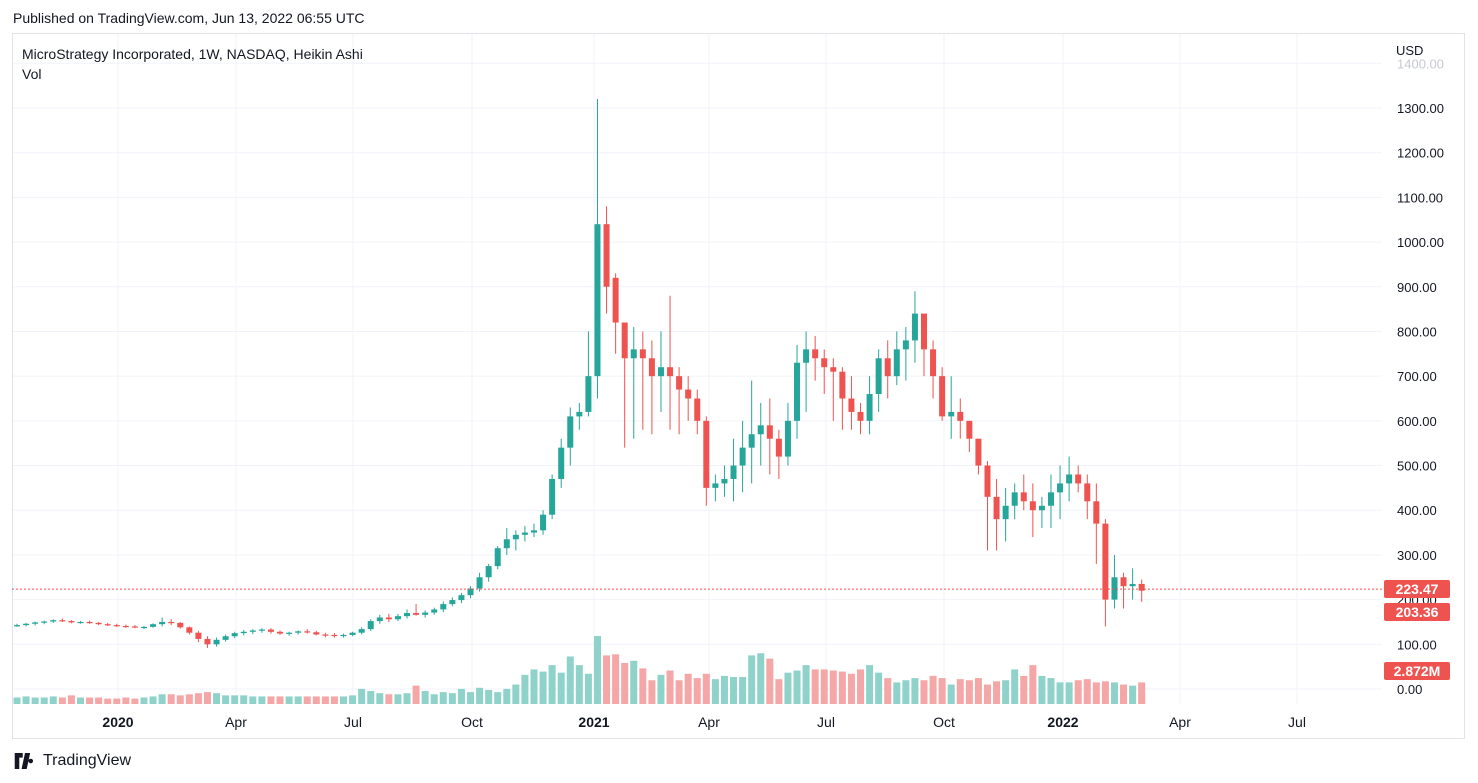 Image resolution: width=1478 pixels, height=783 pixels. What do you see at coordinates (32, 74) in the screenshot?
I see `legend-volume-label: Vol` at bounding box center [32, 74].